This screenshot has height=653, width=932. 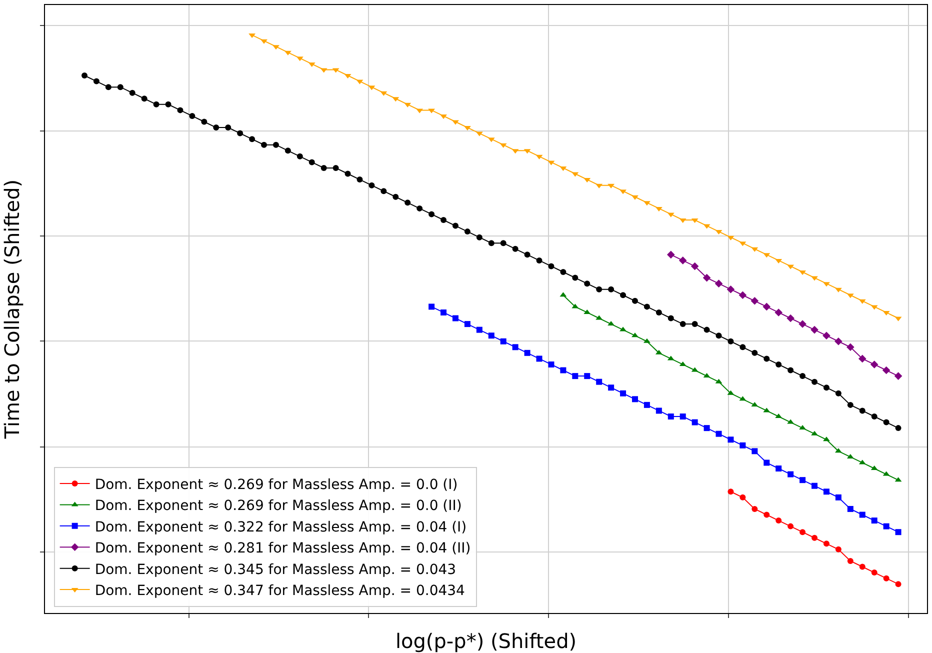 What do you see at coordinates (486, 641) in the screenshot?
I see `x-axis-title: log(p-p*) (Shifted)` at bounding box center [486, 641].